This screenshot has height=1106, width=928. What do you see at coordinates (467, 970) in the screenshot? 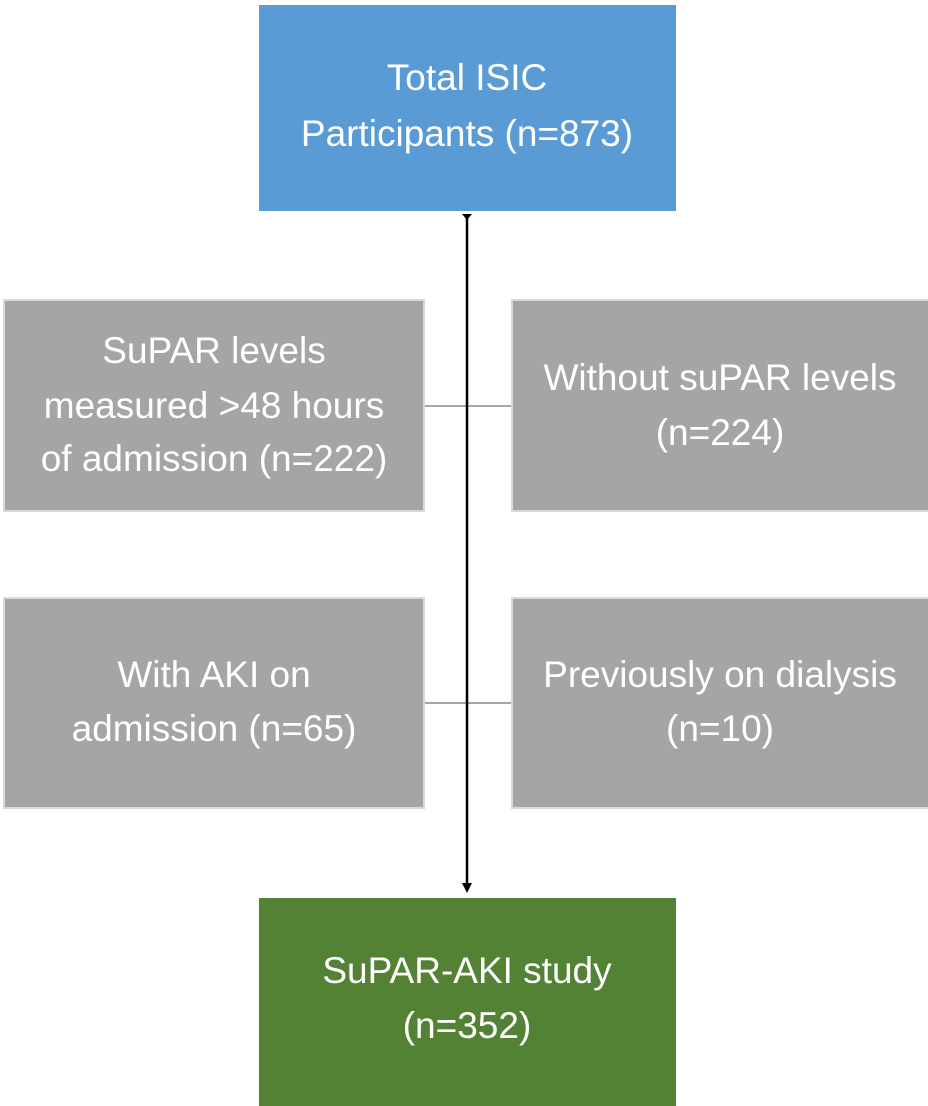
I see `node-text: SuPAR-AKI study` at bounding box center [467, 970].